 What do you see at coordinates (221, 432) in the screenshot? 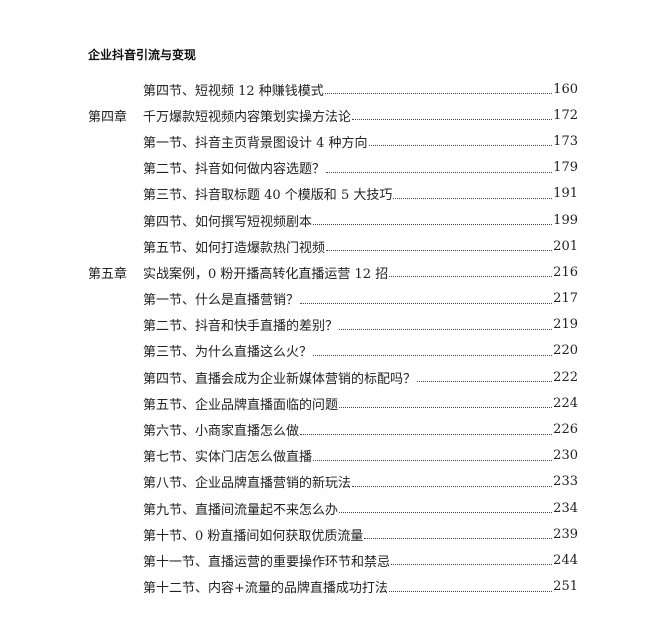
I see `entry-title: 第六节、小商家直播怎么做` at bounding box center [221, 432].